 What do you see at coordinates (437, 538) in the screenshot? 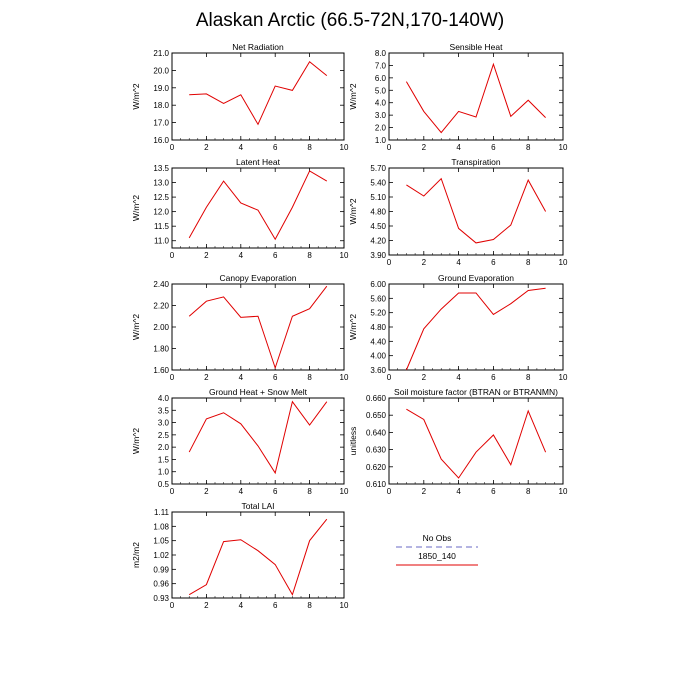
I see `legend-label: No Obs` at bounding box center [437, 538].